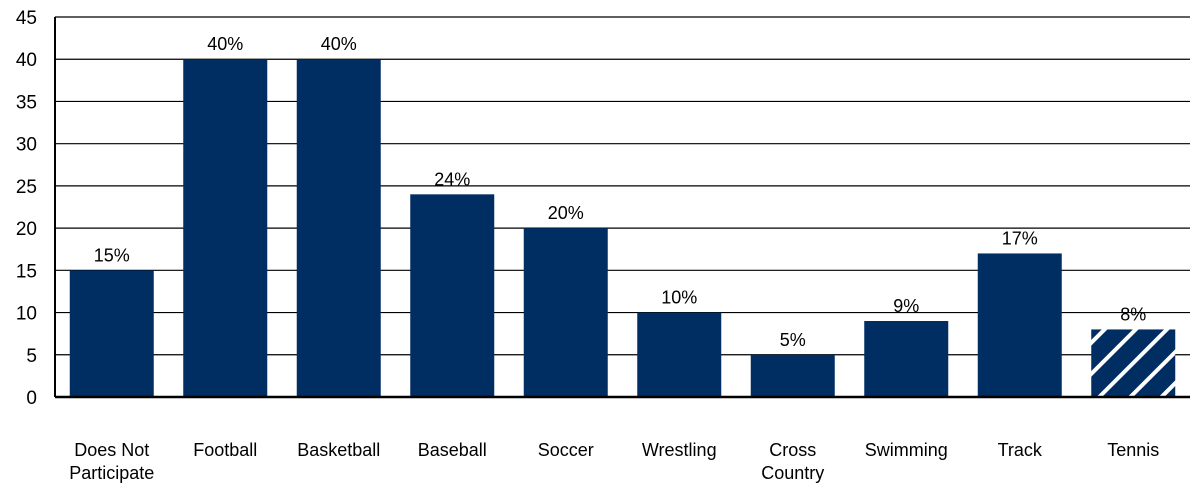 Image resolution: width=1196 pixels, height=490 pixels. What do you see at coordinates (1020, 238) in the screenshot?
I see `data-label: 17%` at bounding box center [1020, 238].